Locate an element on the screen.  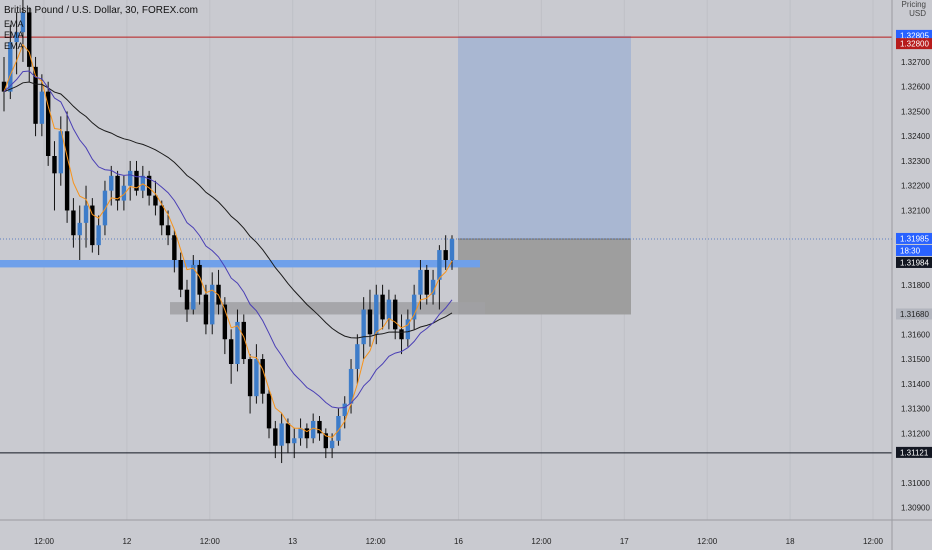
price-axis-currency: Pricing USD is located at coordinates (914, 9).